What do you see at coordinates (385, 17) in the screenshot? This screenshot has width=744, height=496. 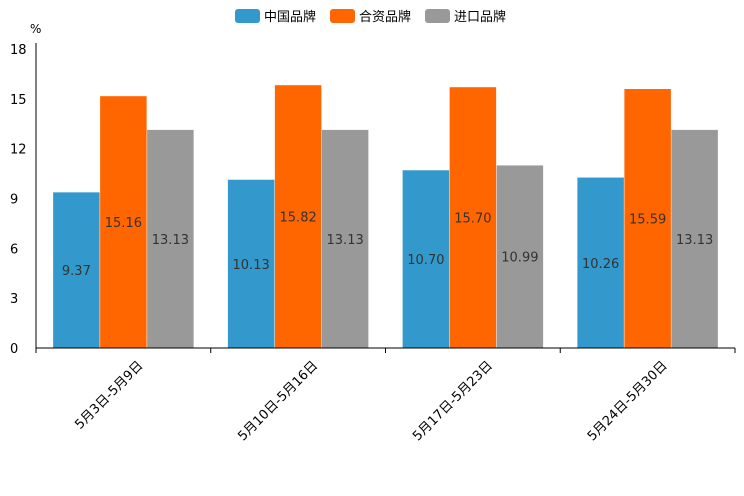 I see `legend-label: 合资品牌` at bounding box center [385, 17].